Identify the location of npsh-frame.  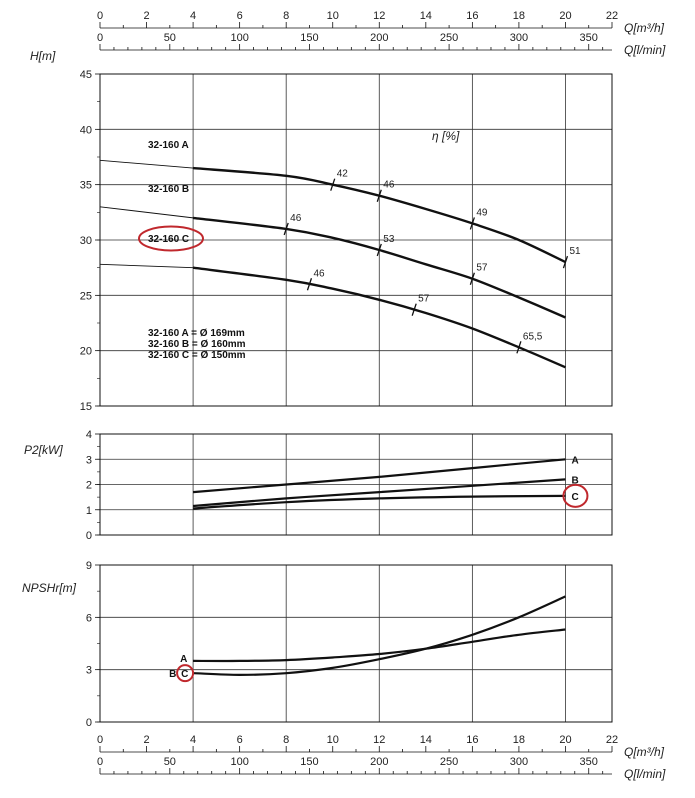
(356, 643).